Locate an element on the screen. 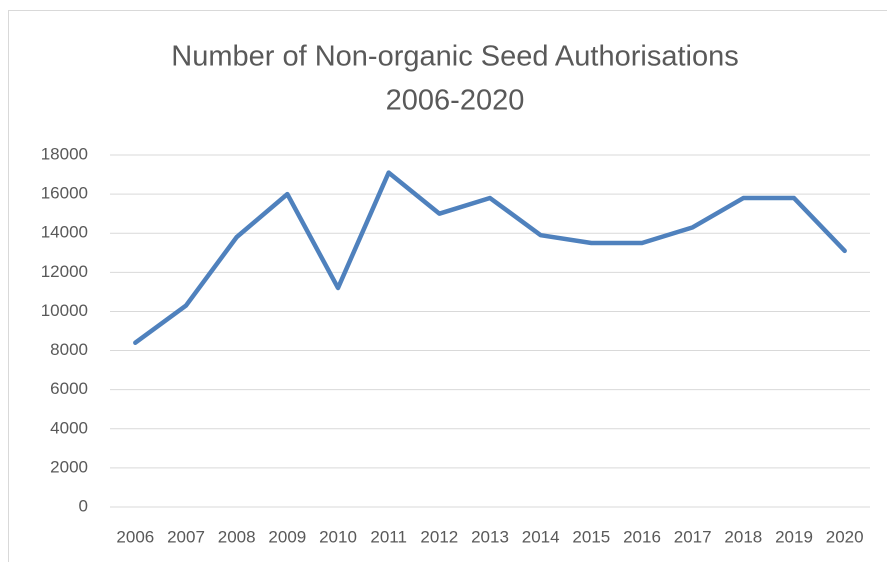  x-tick-label: 2017 is located at coordinates (693, 536).